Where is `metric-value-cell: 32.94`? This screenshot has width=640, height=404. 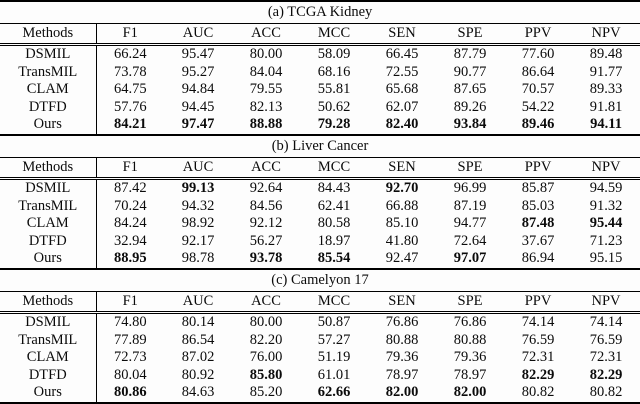
metric-value-cell: 32.94 is located at coordinates (129, 241).